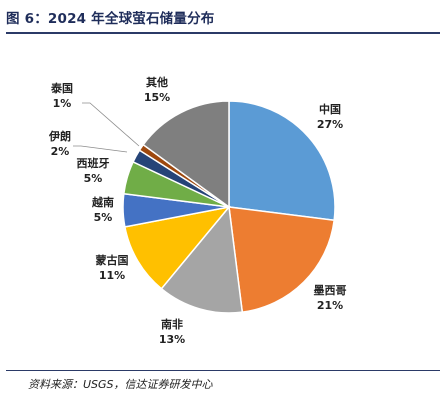 The height and width of the screenshot is (407, 448). Describe the element at coordinates (223, 370) in the screenshot. I see `source-rule` at that location.